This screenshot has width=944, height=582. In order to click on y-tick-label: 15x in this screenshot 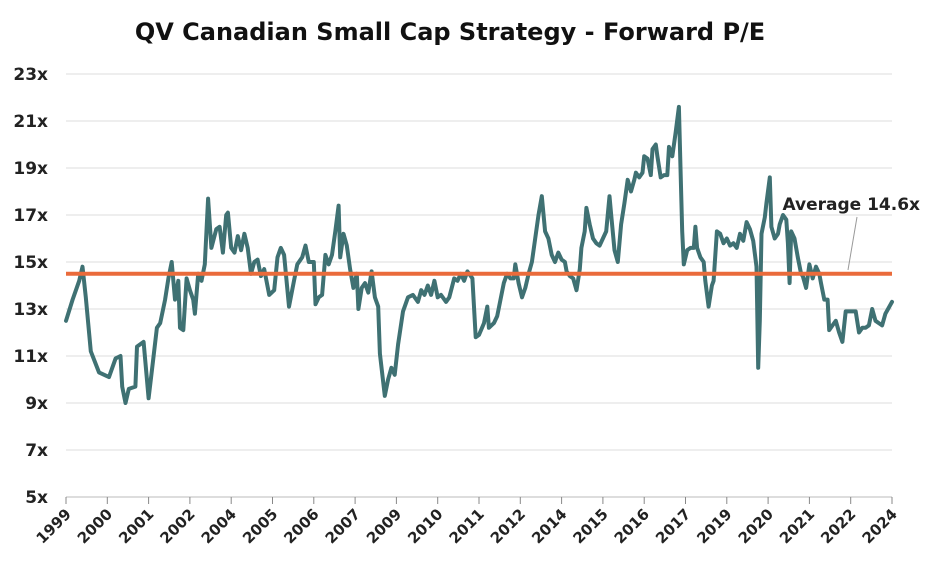, I will do `click(30, 263)`.